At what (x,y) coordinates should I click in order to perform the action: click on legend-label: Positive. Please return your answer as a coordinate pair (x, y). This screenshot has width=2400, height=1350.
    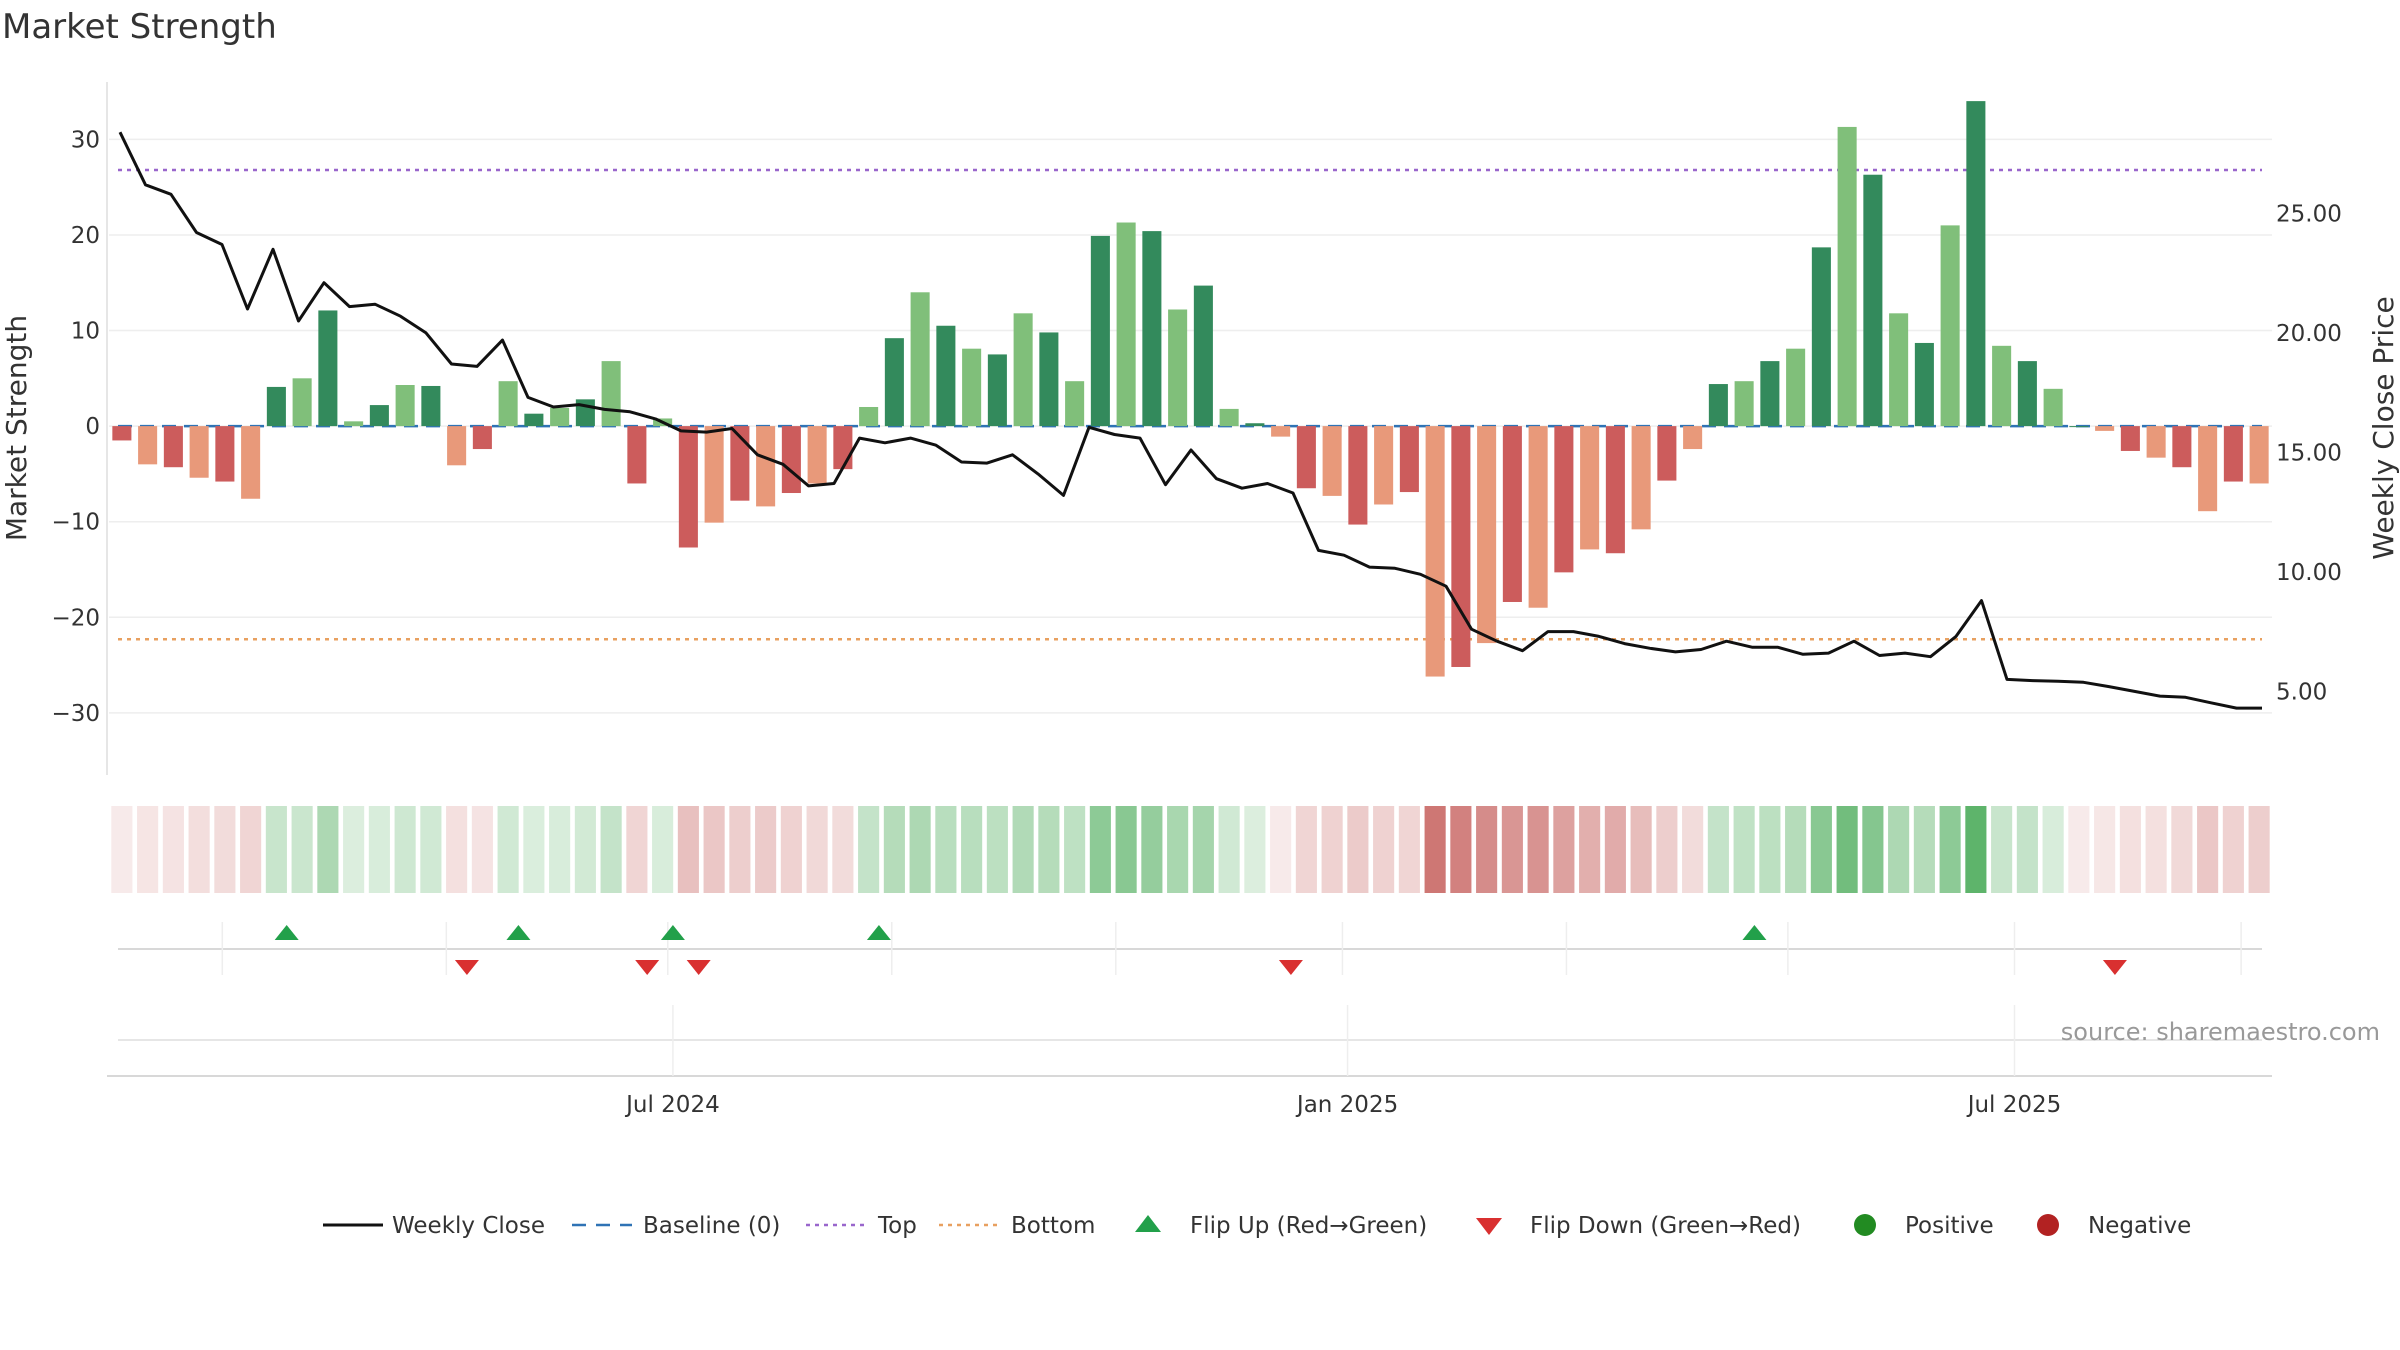
    Looking at the image, I should click on (1949, 1226).